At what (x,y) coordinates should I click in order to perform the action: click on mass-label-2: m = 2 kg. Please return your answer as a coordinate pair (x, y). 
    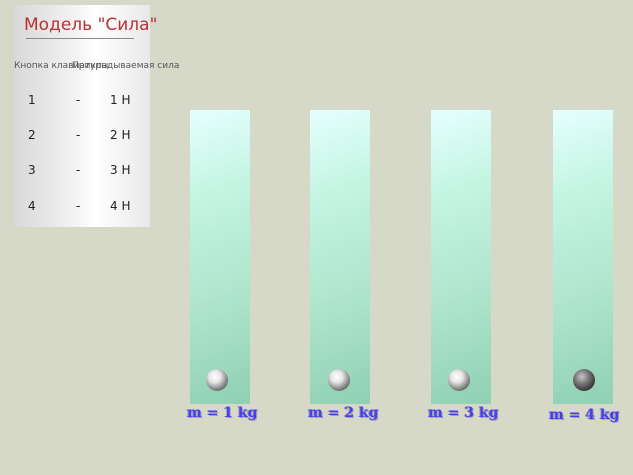
    Looking at the image, I should click on (343, 413).